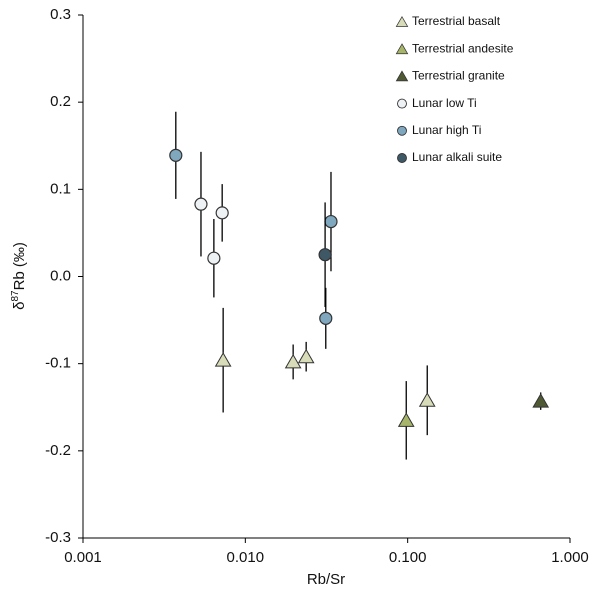 The width and height of the screenshot is (603, 599). Describe the element at coordinates (457, 157) in the screenshot. I see `legend-label: Lunar alkali suite` at that location.